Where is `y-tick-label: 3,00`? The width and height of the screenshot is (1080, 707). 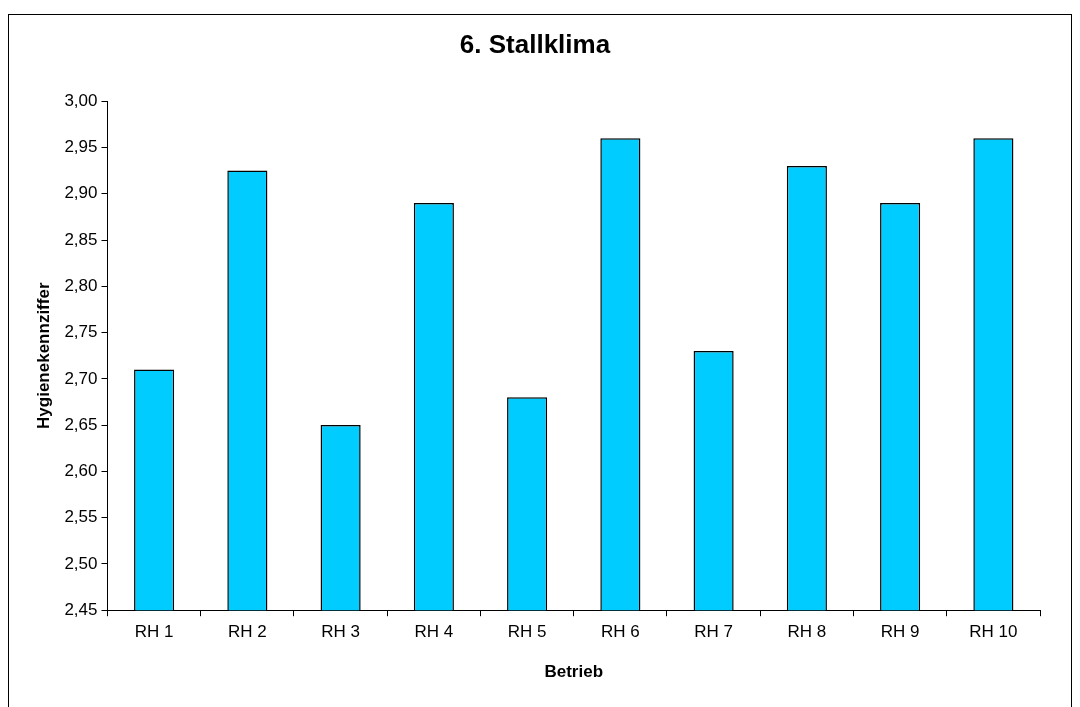 y-tick-label: 3,00 is located at coordinates (81, 100).